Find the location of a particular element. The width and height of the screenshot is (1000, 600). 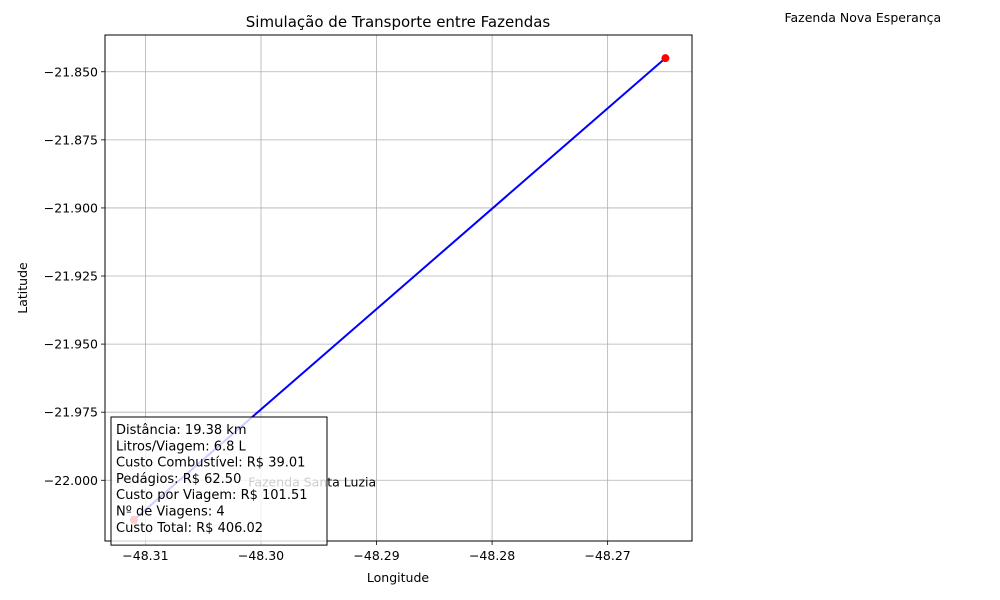

info-line: Distância: 19.38 km is located at coordinates (181, 430).